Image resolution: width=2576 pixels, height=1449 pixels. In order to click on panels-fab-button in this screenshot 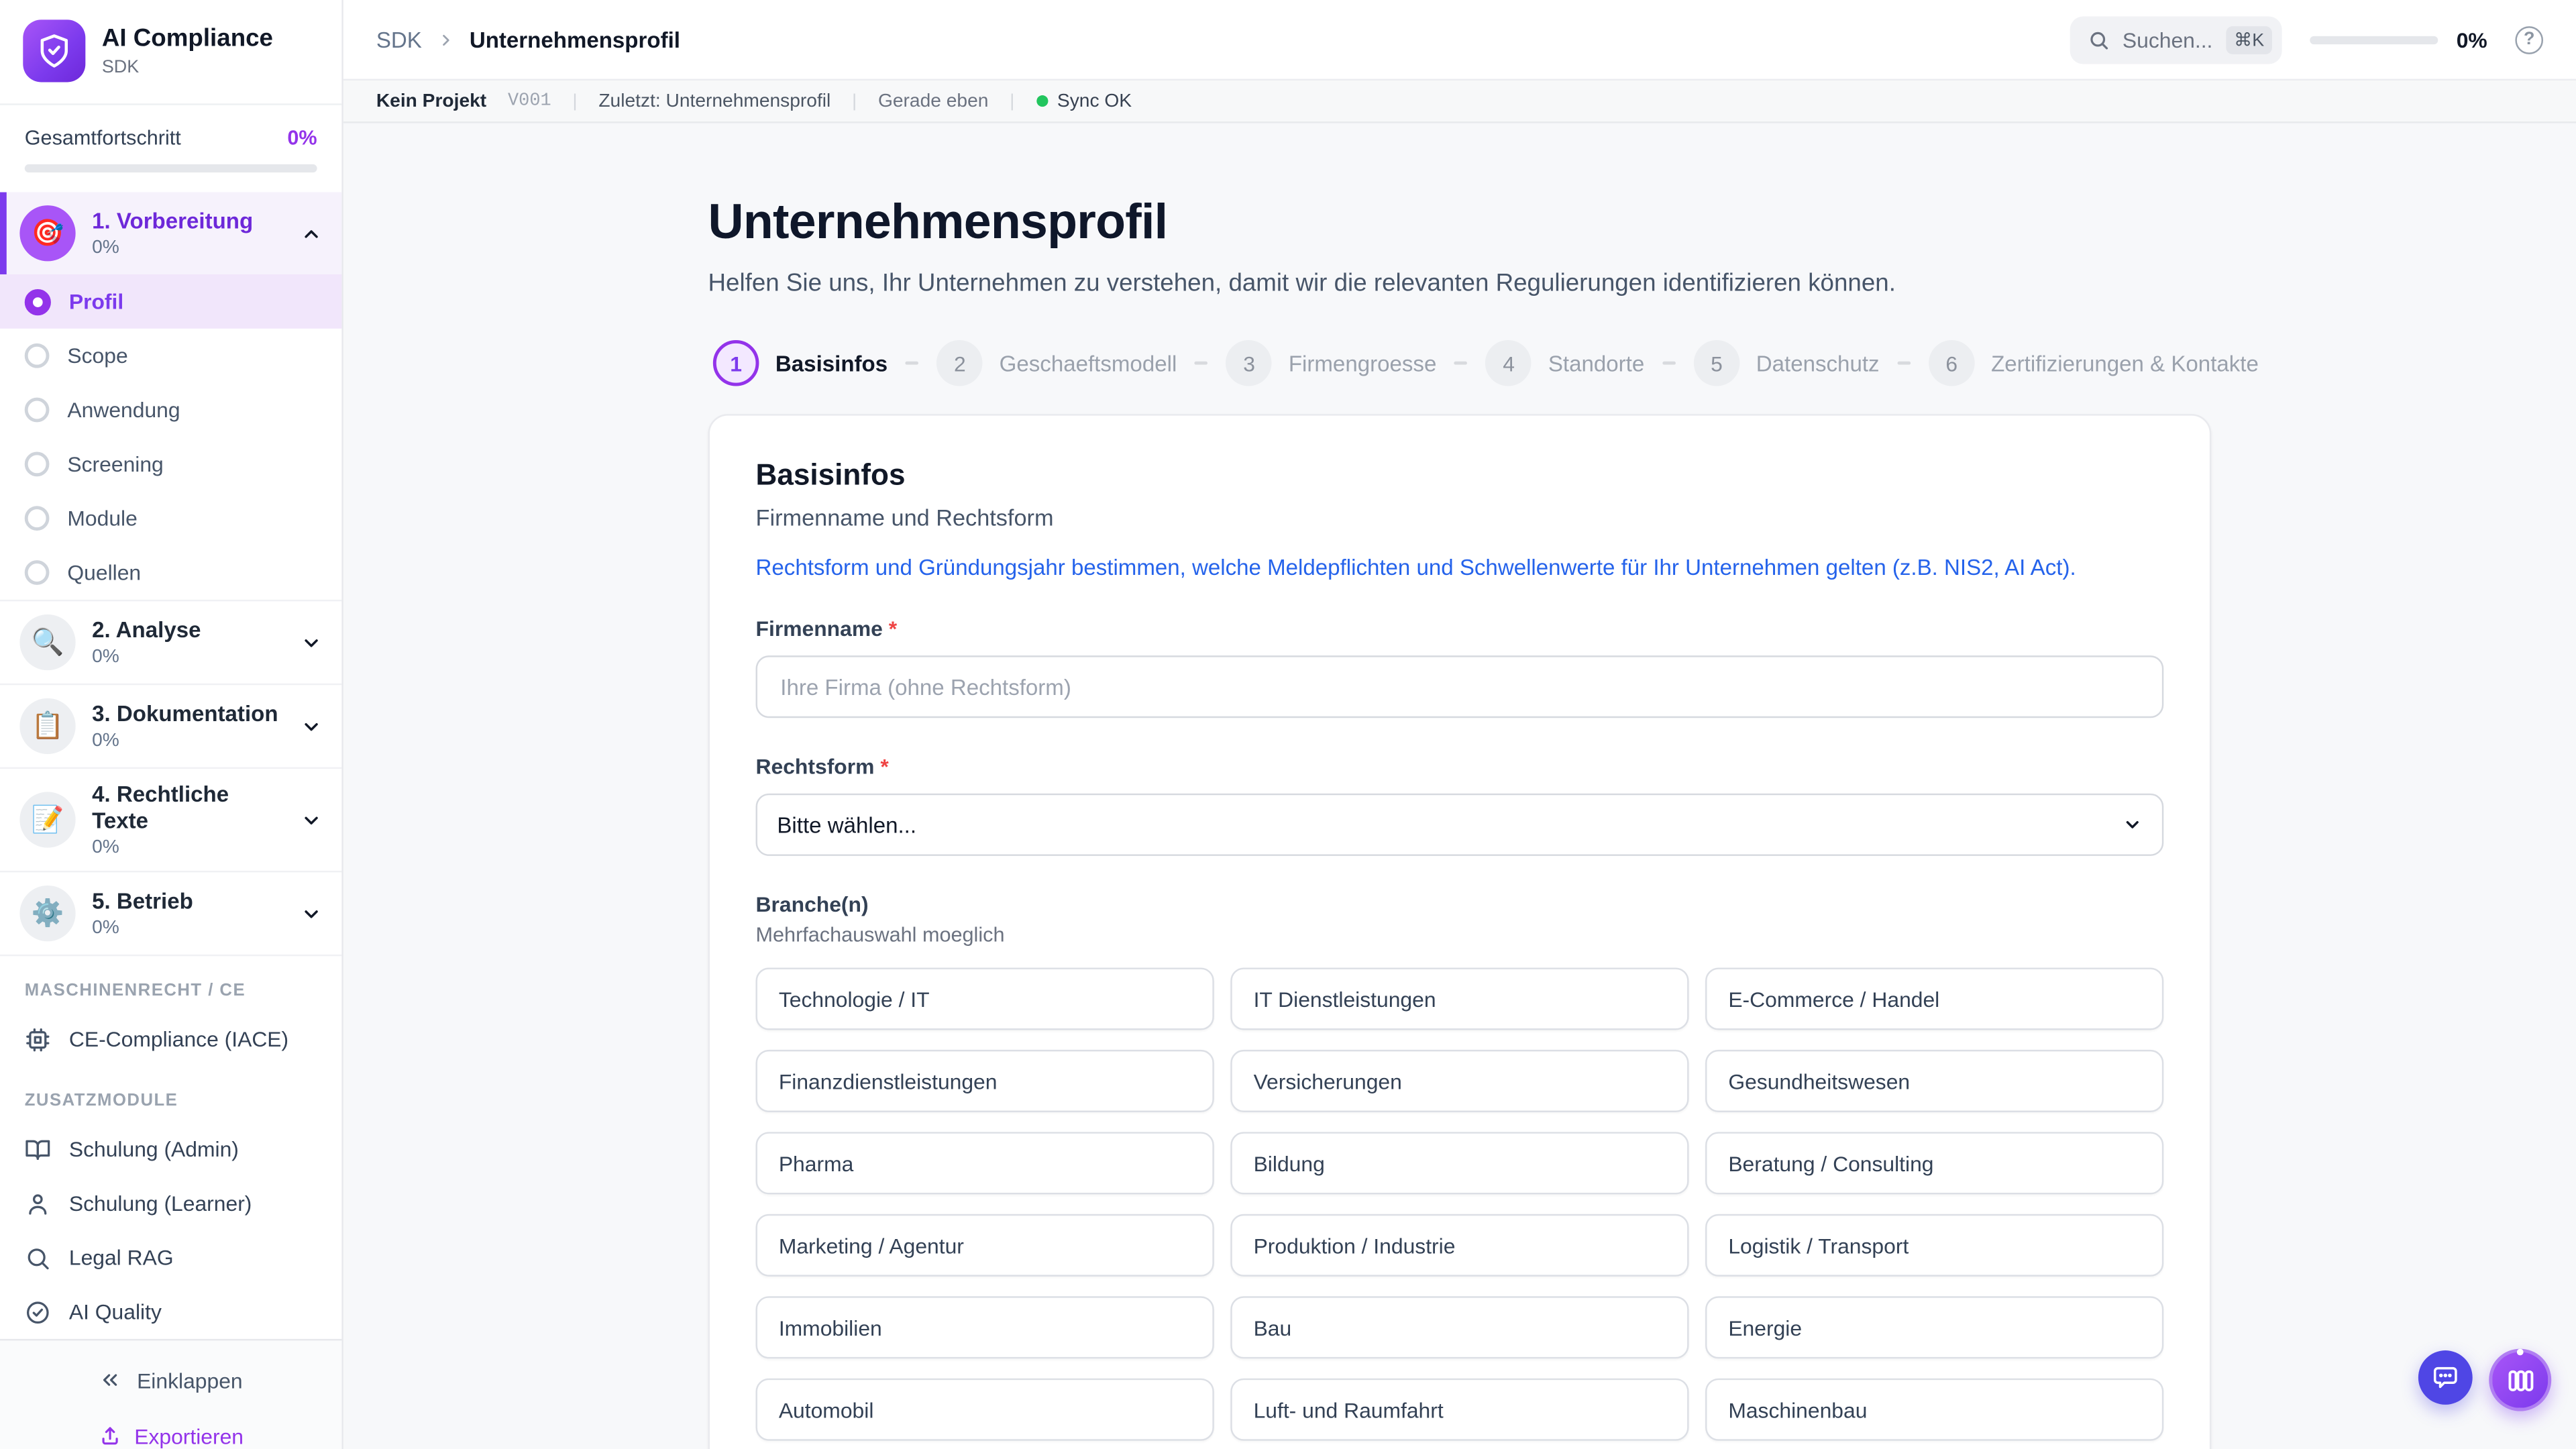, I will do `click(2520, 1379)`.